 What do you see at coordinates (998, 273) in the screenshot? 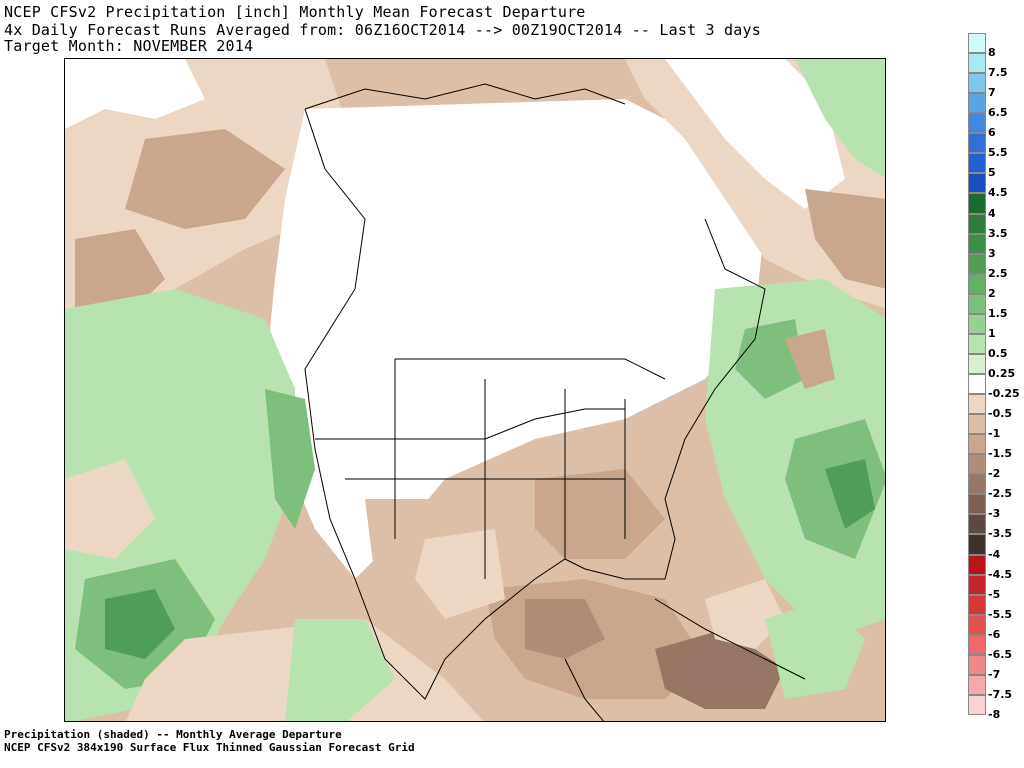
I see `legend-label: 2.5` at bounding box center [998, 273].